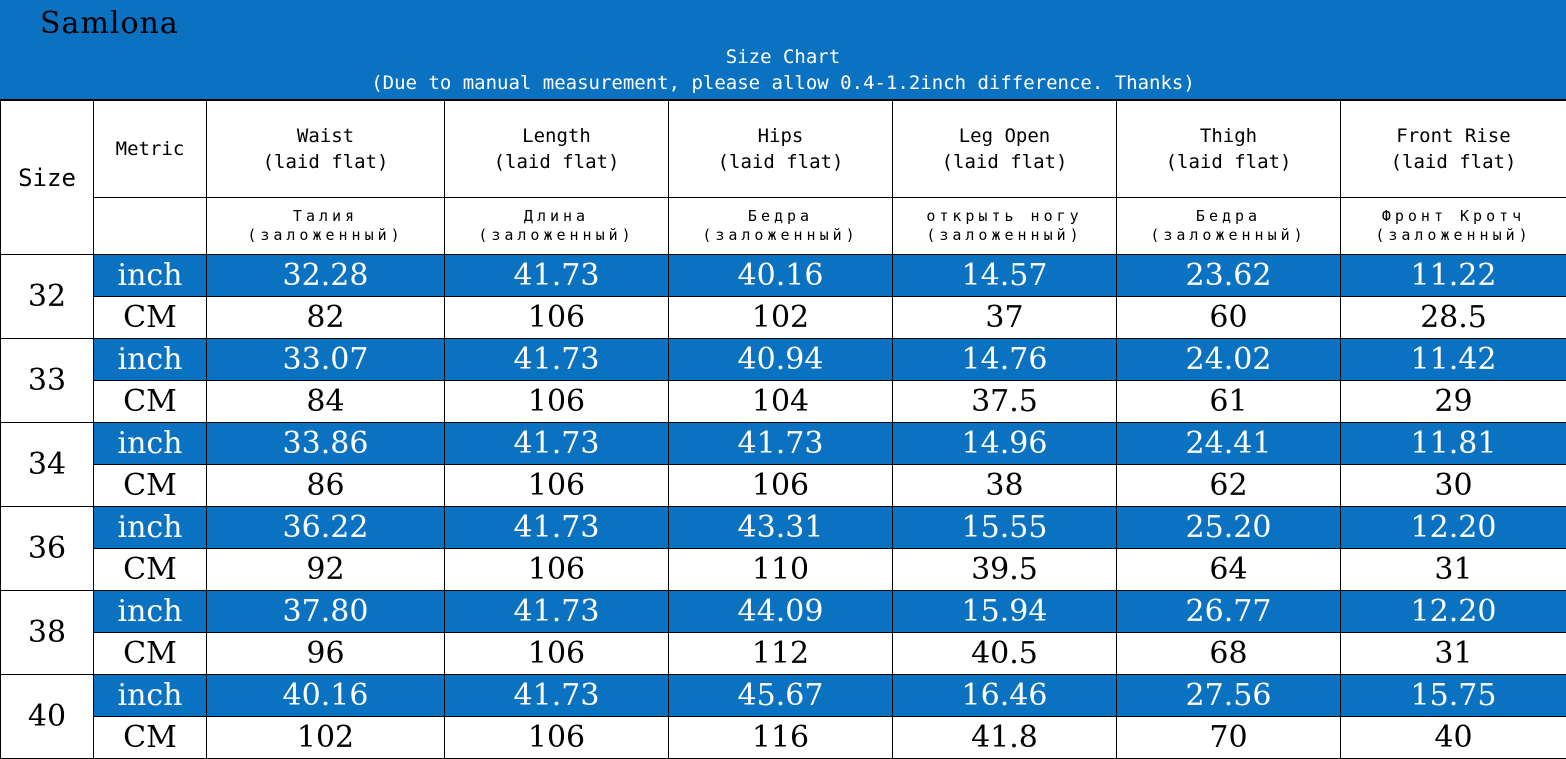 This screenshot has height=759, width=1566. What do you see at coordinates (47, 177) in the screenshot?
I see `size-header: Size` at bounding box center [47, 177].